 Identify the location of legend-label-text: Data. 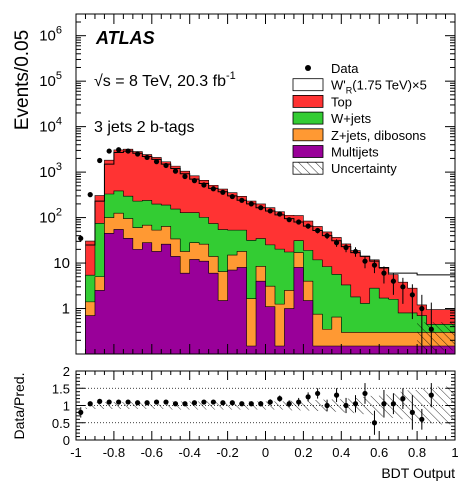
(345, 68).